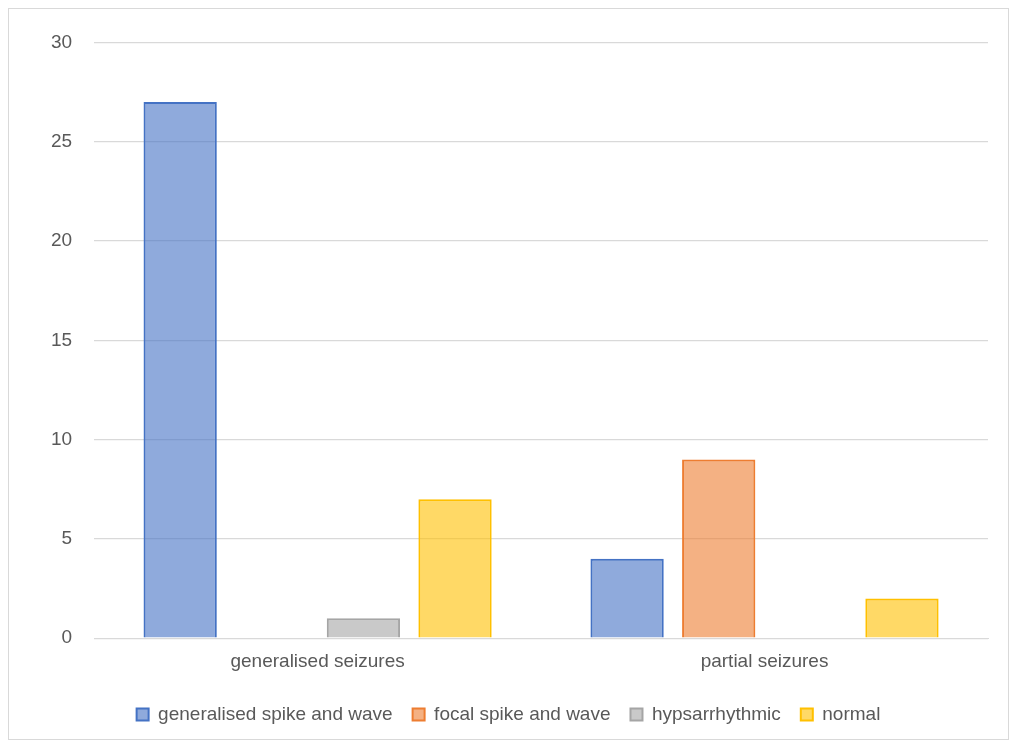 This screenshot has width=1017, height=748. What do you see at coordinates (317, 660) in the screenshot?
I see `x-tick-label: generalised seizures` at bounding box center [317, 660].